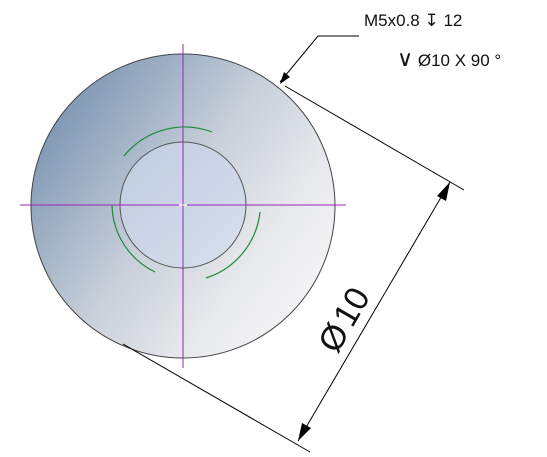  I want to click on extension-line-top, so click(374, 138).